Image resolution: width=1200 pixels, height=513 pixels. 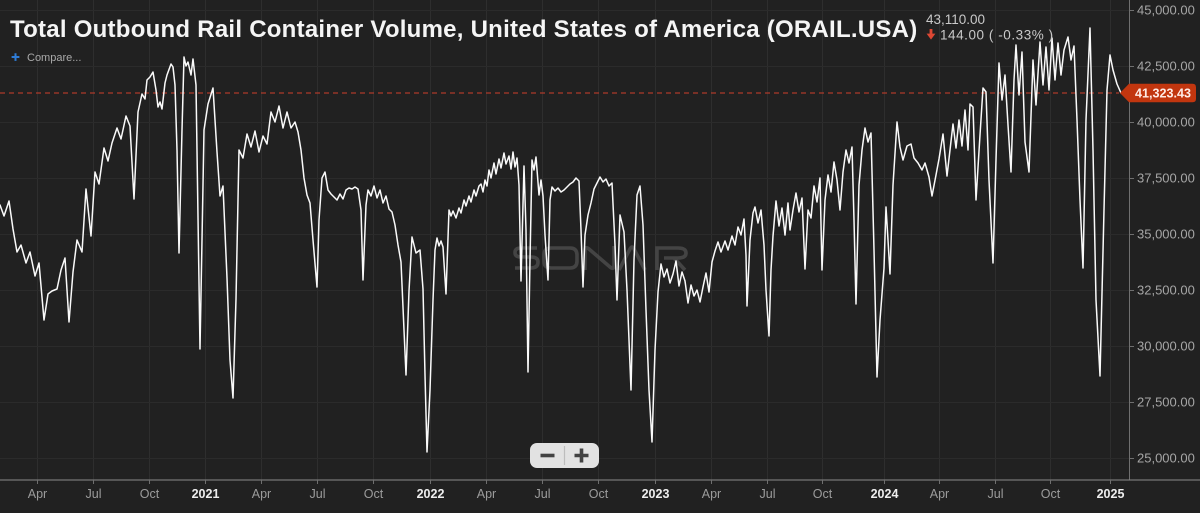 I want to click on svg-text: 2024, so click(x=885, y=494).